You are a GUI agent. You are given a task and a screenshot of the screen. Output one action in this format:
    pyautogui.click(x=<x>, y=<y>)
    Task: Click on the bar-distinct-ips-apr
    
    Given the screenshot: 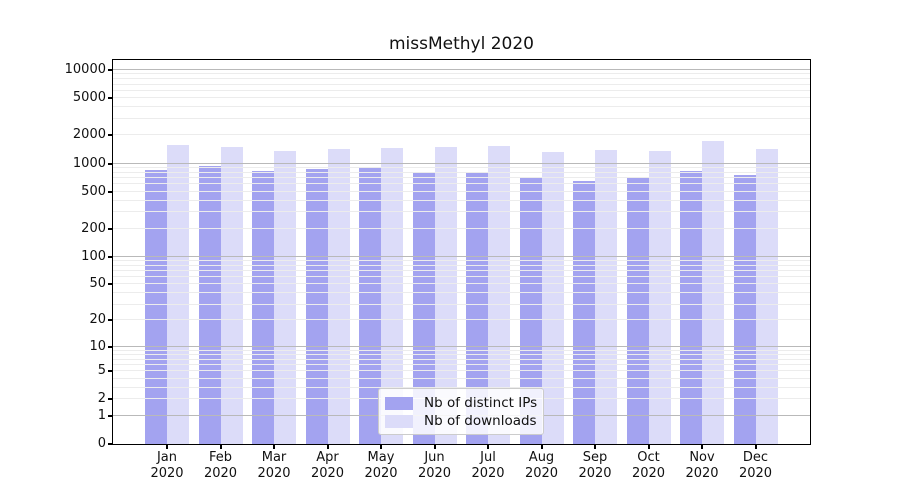 What is the action you would take?
    pyautogui.click(x=316, y=306)
    